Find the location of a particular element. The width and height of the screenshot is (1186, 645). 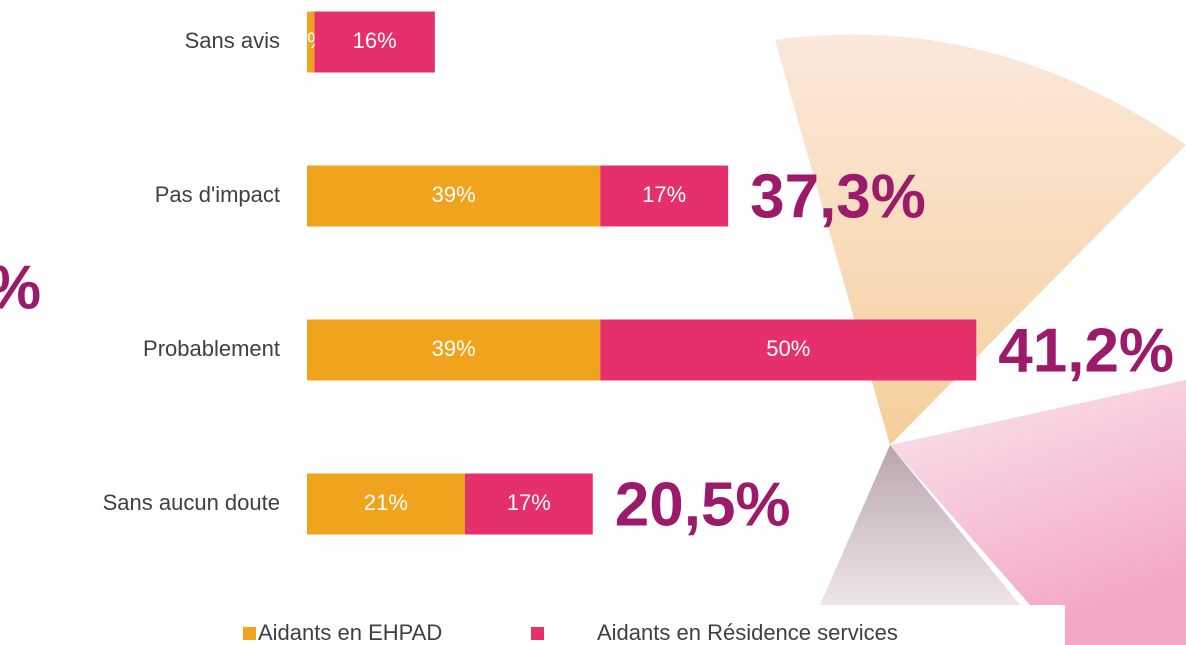

bar-annotation: 41,2% is located at coordinates (1086, 350).